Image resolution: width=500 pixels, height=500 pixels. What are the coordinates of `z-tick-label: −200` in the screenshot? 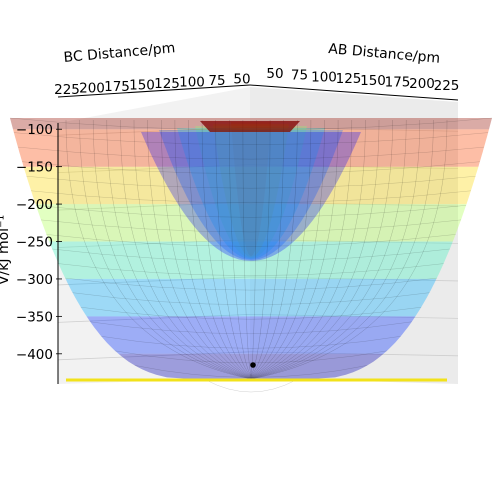 It's located at (34, 205).